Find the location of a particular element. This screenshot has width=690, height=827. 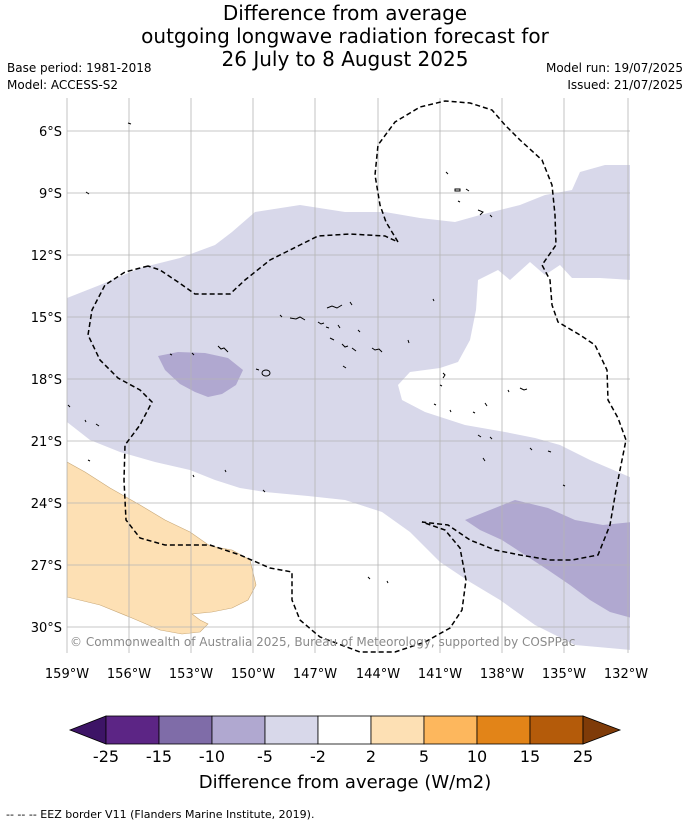

title-line-1: Difference from average is located at coordinates (345, 13).